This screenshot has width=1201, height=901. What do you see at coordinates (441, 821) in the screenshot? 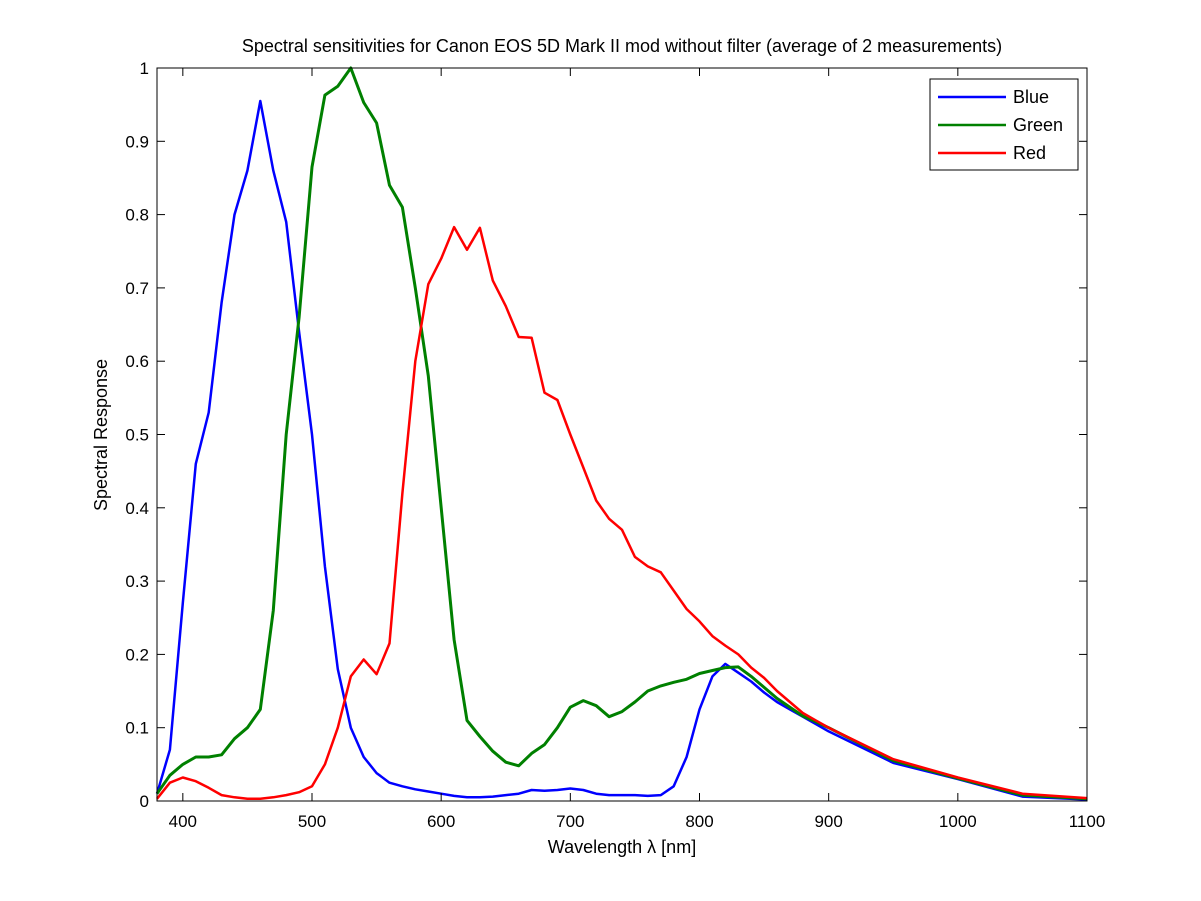
I see `x-tick-label: 600` at bounding box center [441, 821].